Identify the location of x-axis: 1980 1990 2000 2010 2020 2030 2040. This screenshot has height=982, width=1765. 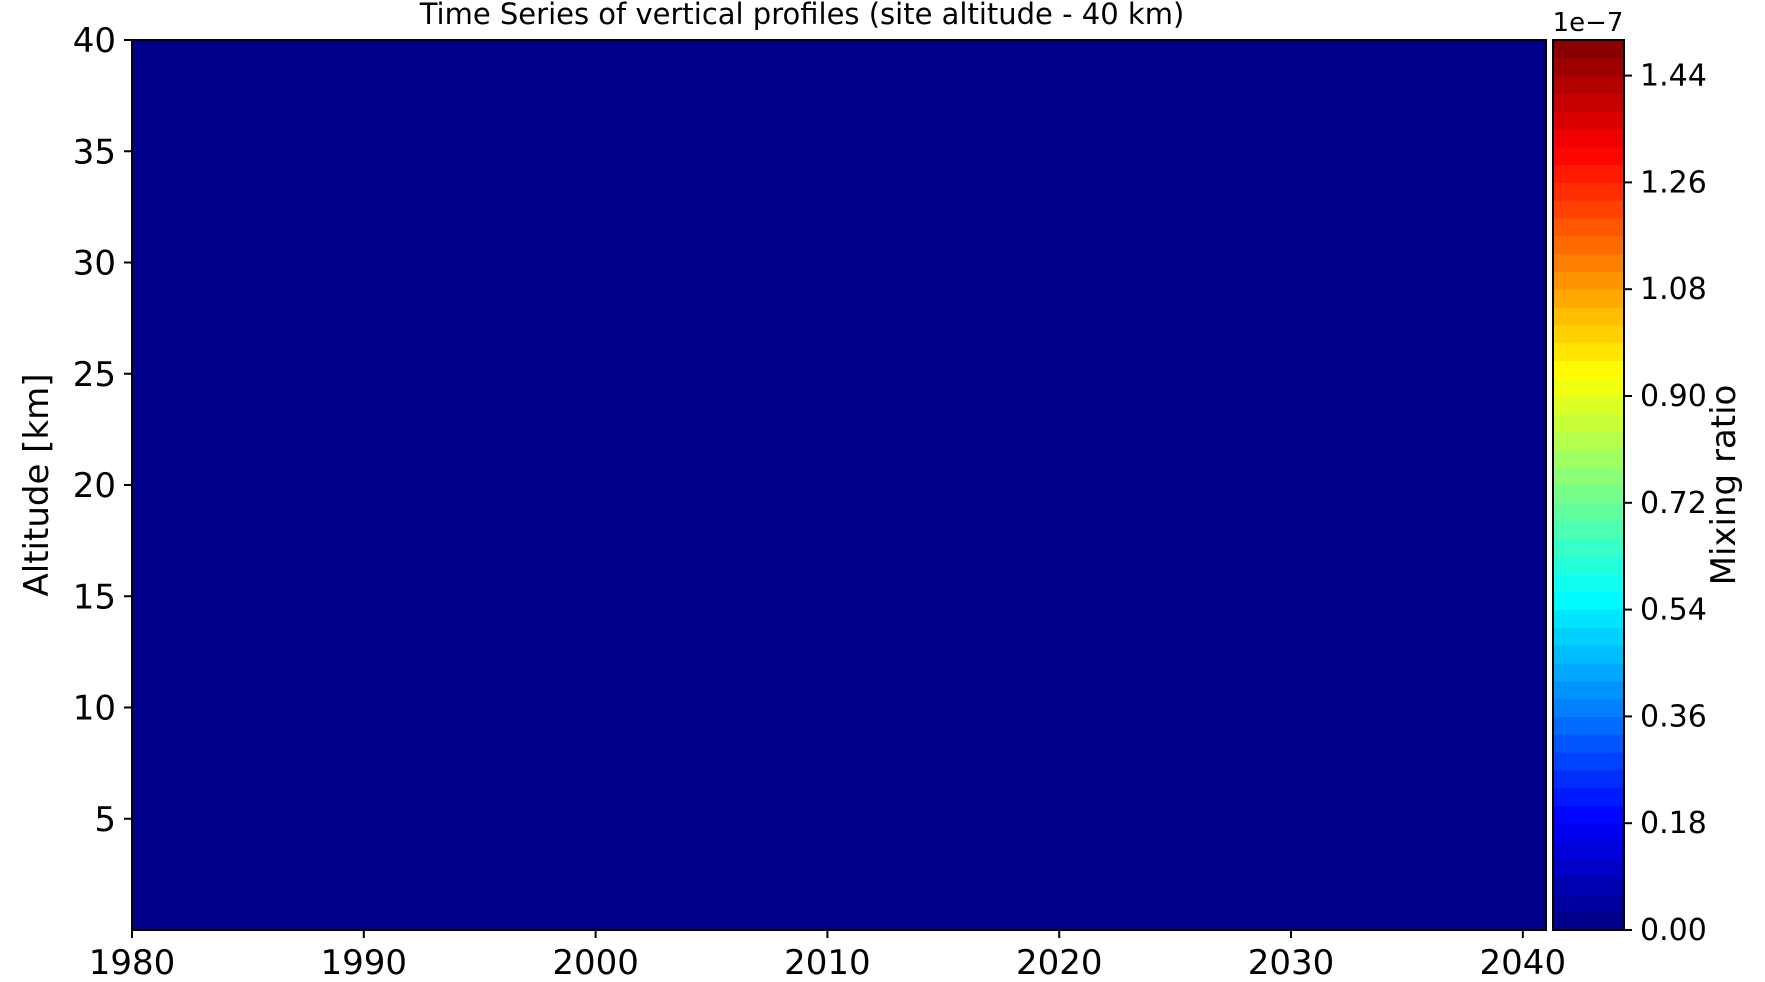
(827, 956).